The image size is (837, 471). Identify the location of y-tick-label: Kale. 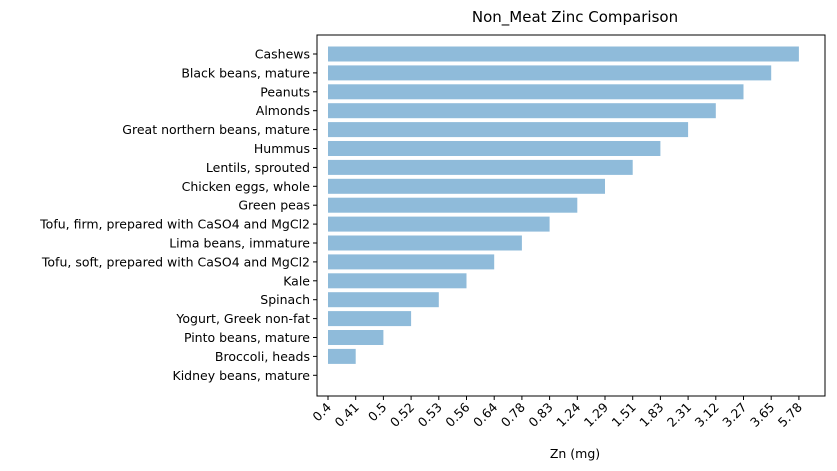
(296, 280).